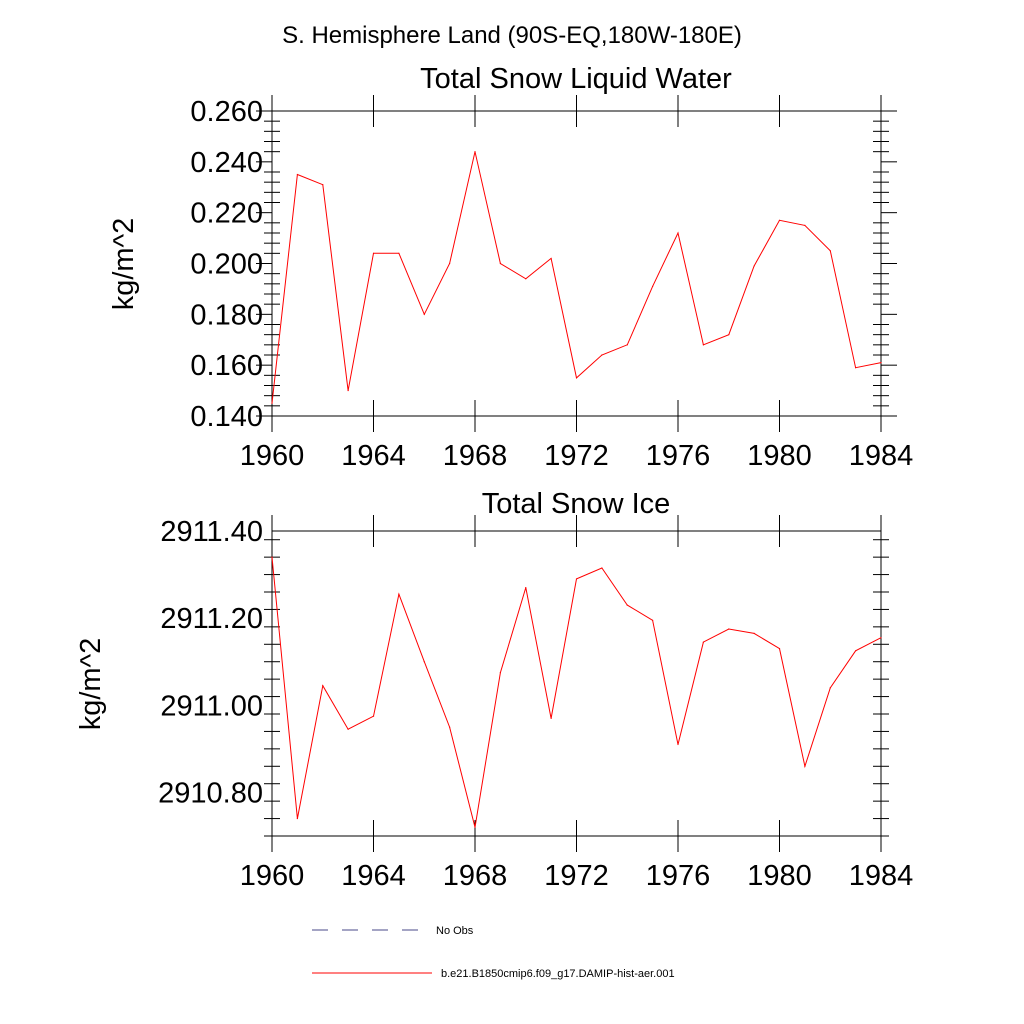 Image resolution: width=1024 pixels, height=1024 pixels. What do you see at coordinates (226, 315) in the screenshot?
I see `y-tick-label: 0.180` at bounding box center [226, 315].